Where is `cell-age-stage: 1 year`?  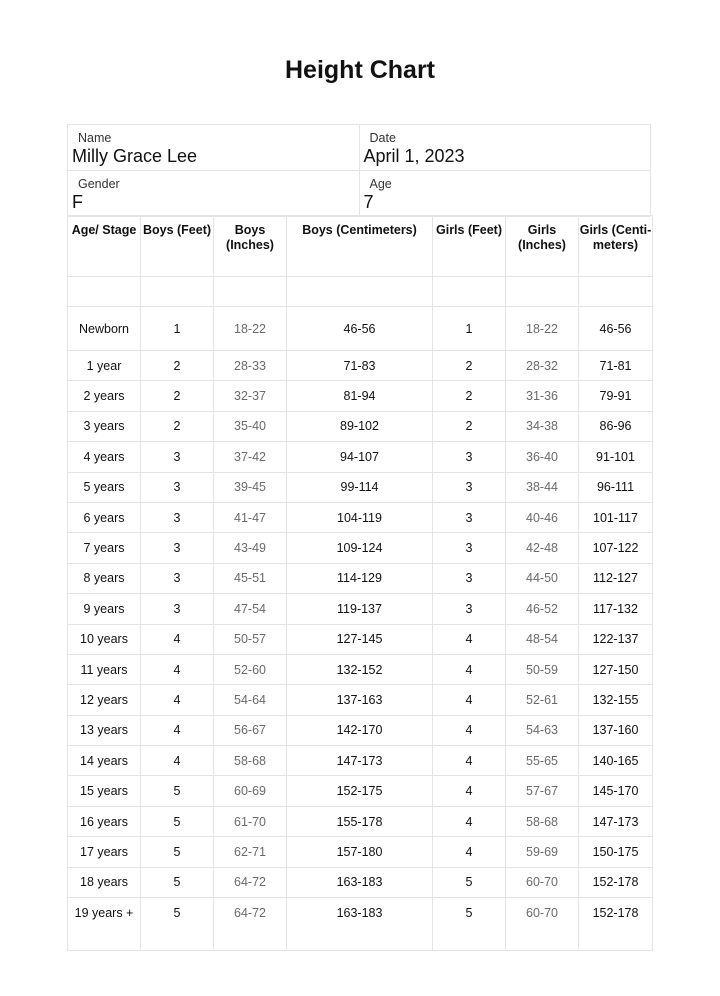 cell-age-stage: 1 year is located at coordinates (104, 365).